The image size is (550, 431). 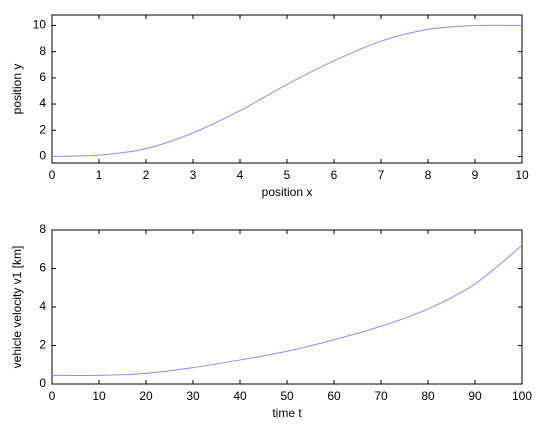 I want to click on x-tick-label: 20, so click(x=146, y=396).